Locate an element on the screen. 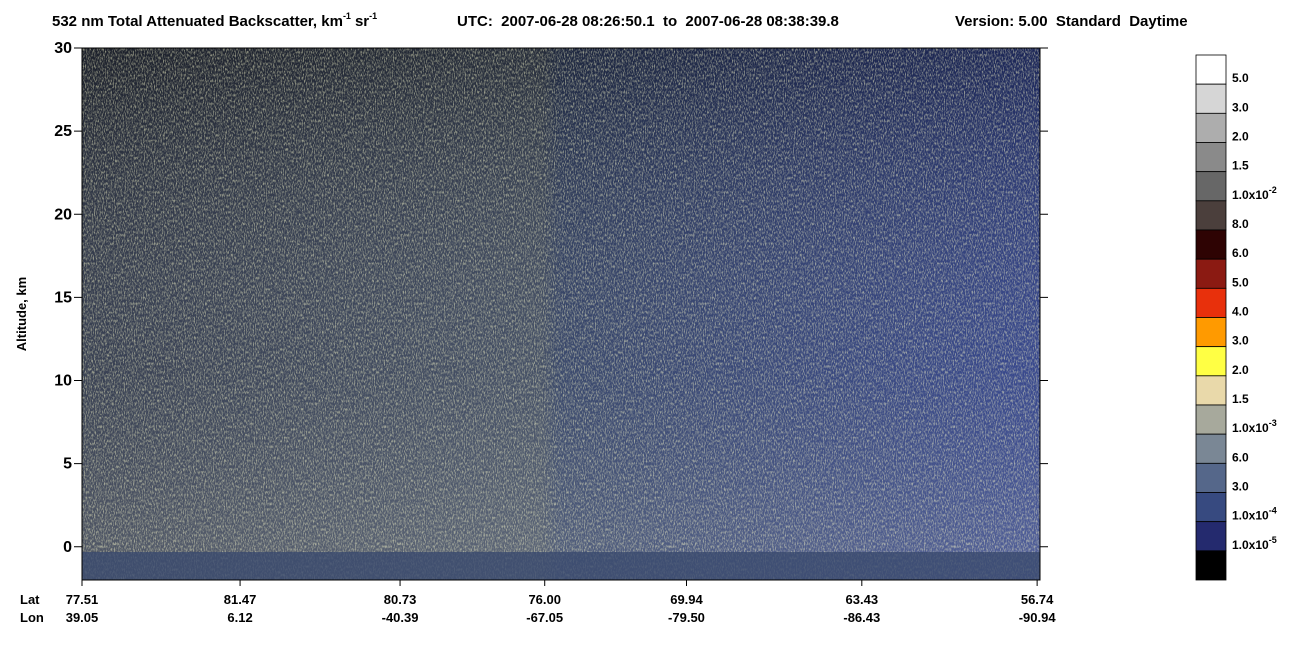 The image size is (1300, 667). title-part: sr is located at coordinates (362, 21).